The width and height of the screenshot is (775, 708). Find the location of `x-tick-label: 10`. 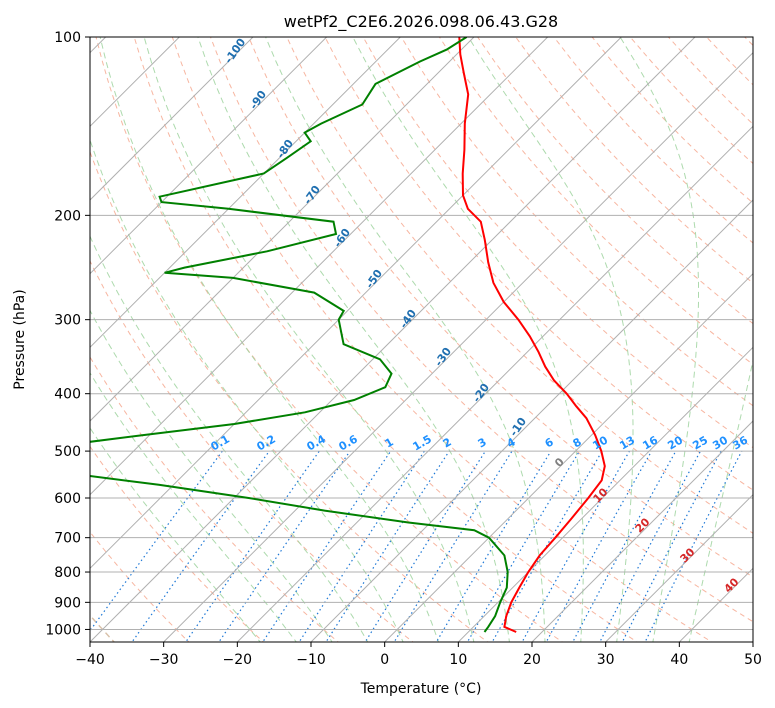

x-tick-label: 10 is located at coordinates (458, 660).